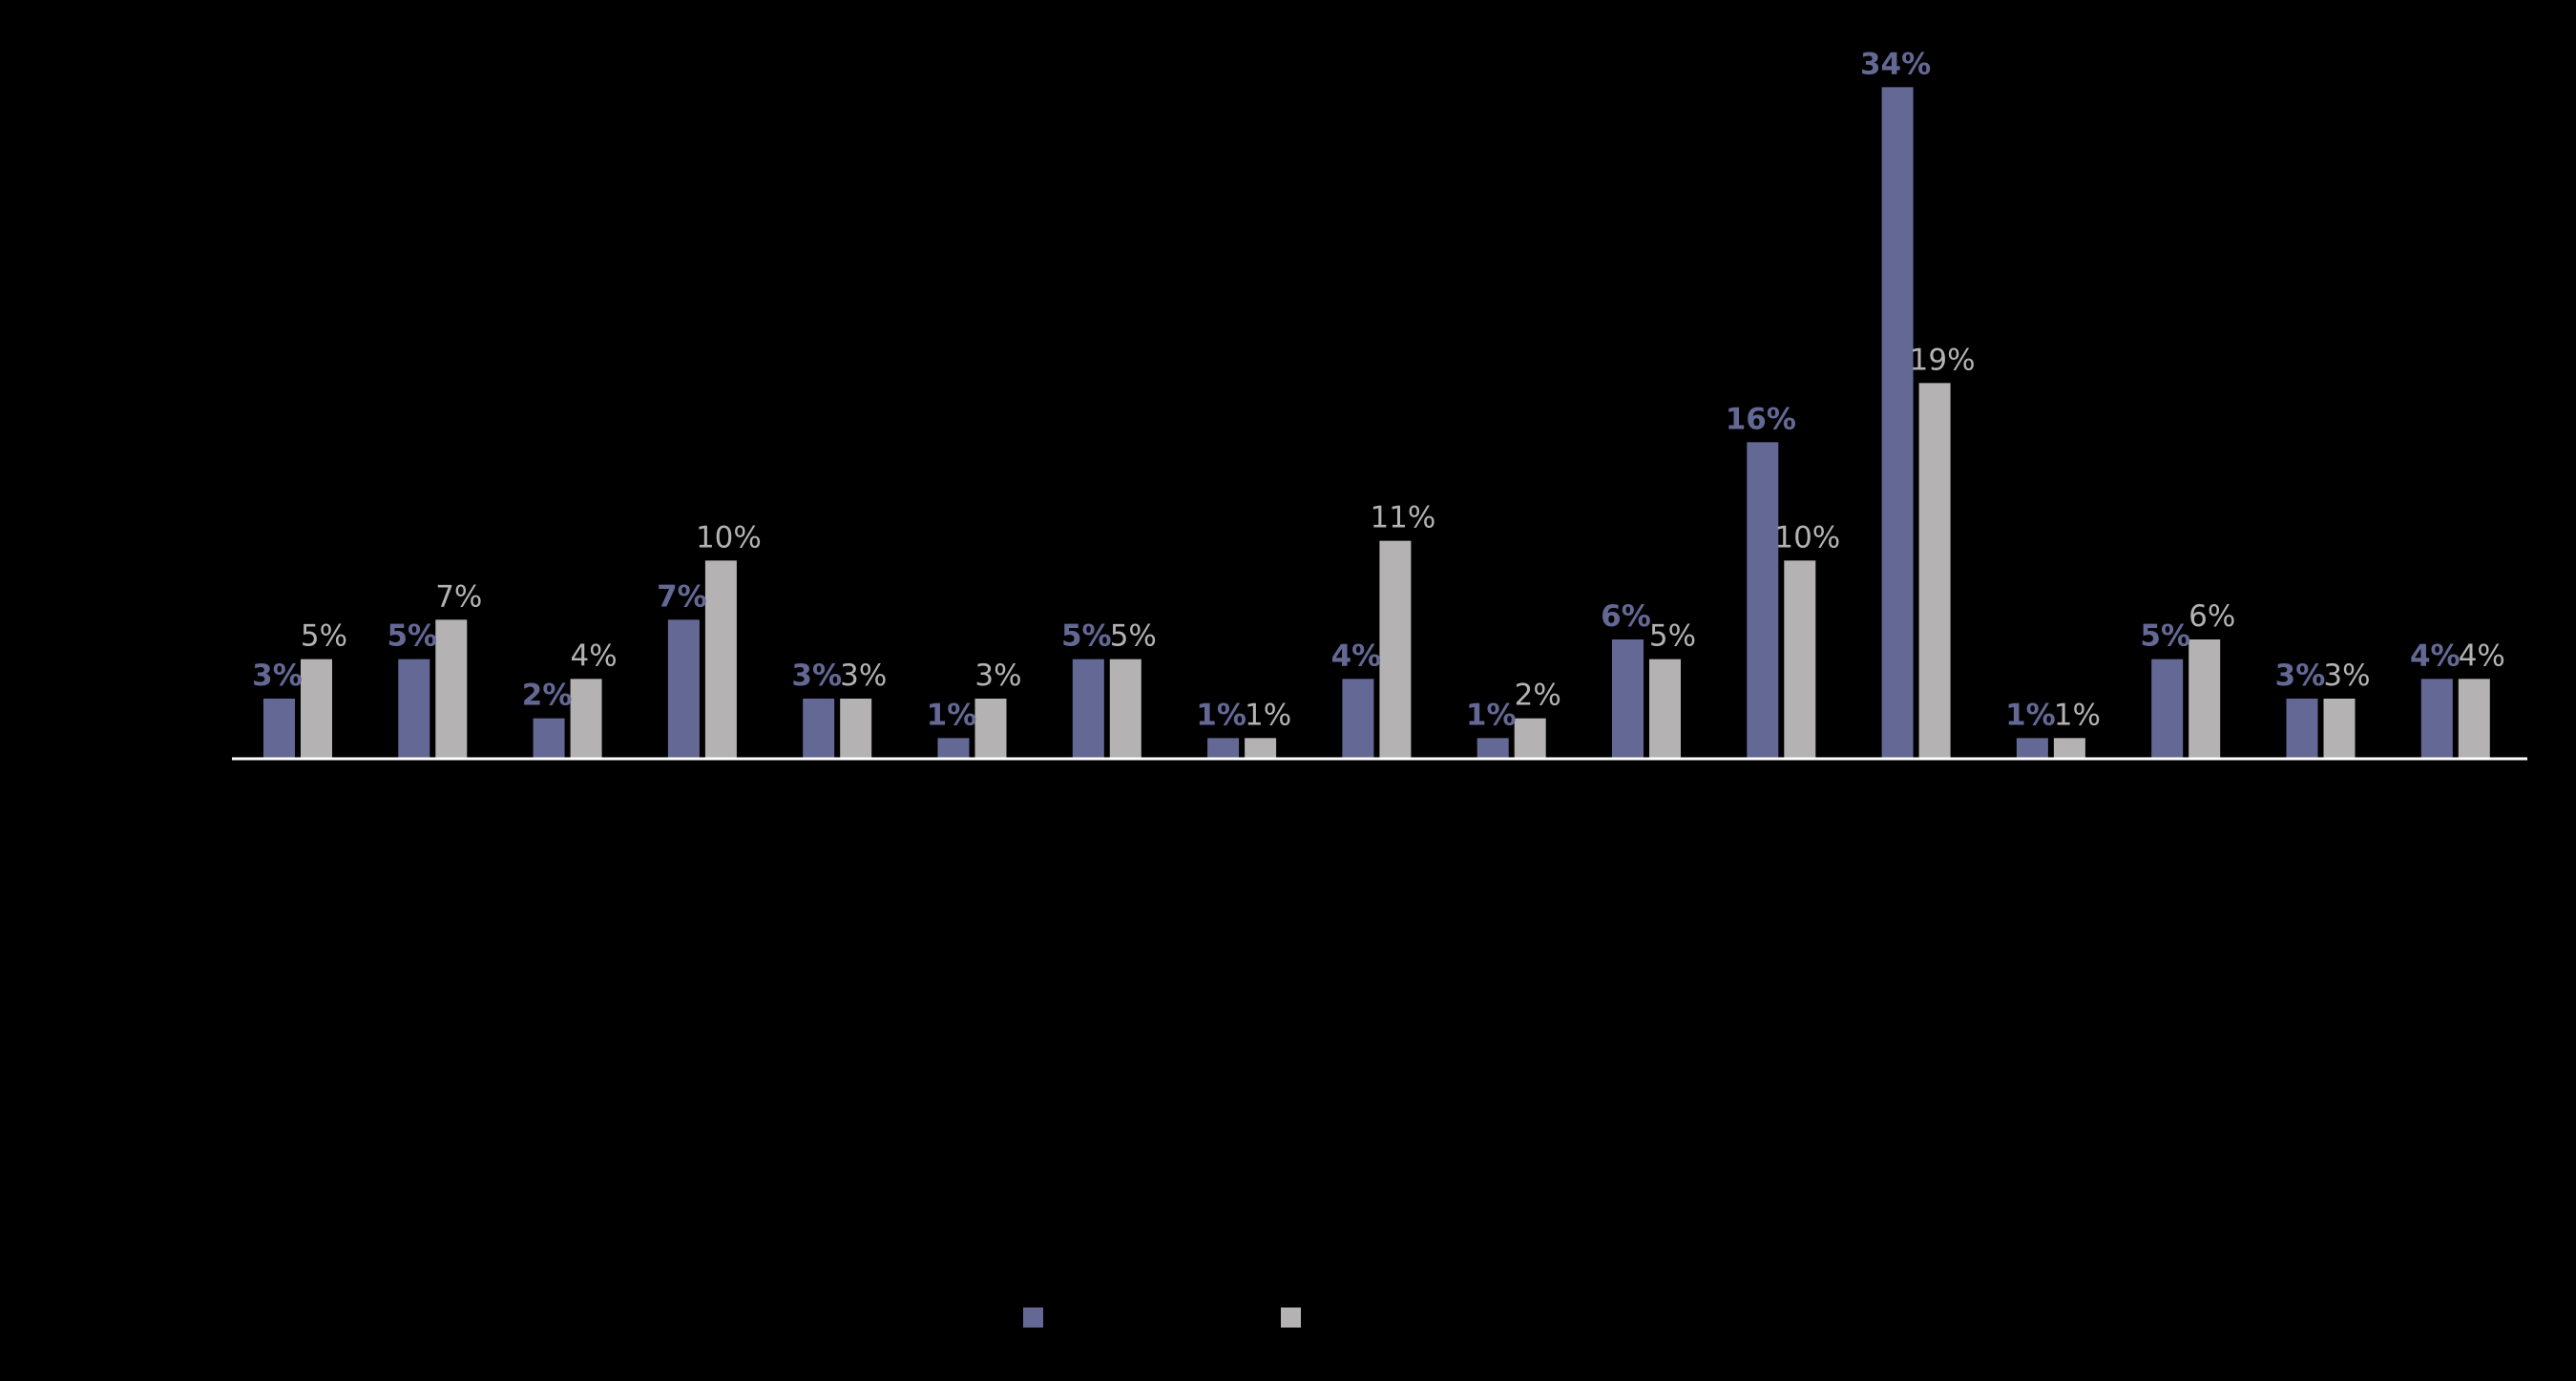 Image resolution: width=2576 pixels, height=1381 pixels. Describe the element at coordinates (1291, 1318) in the screenshot. I see `legend-marker-series-b` at that location.